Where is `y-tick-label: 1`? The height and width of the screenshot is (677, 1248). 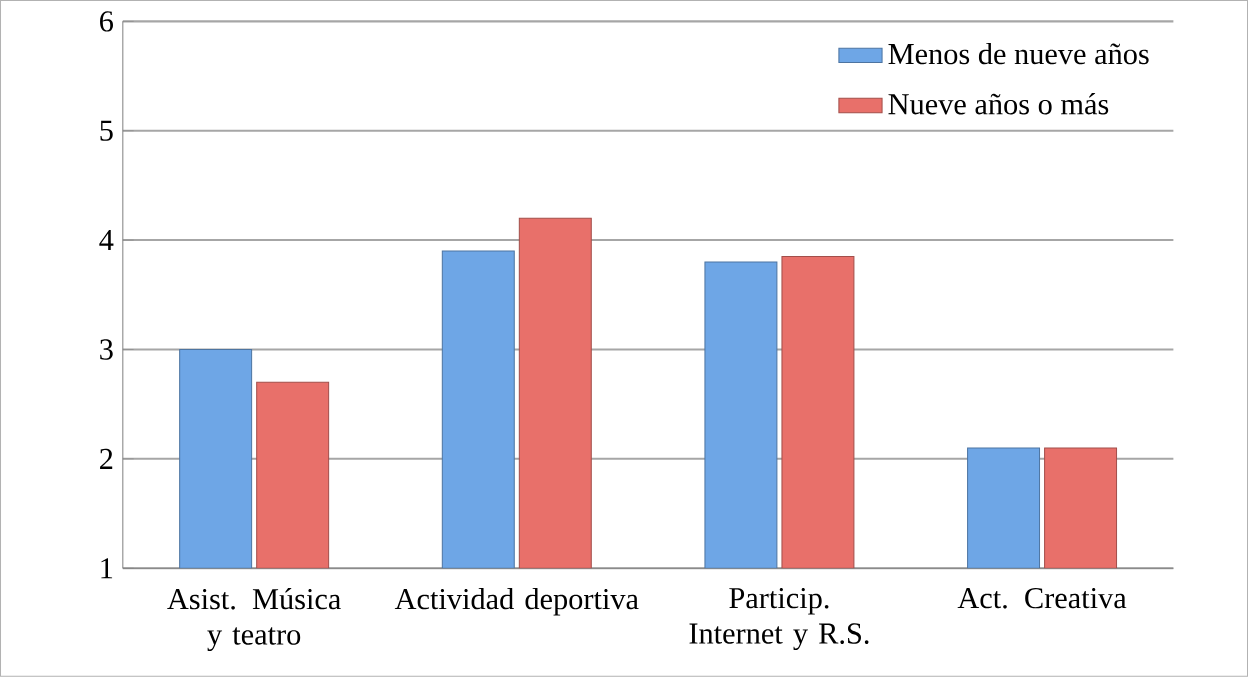
y-tick-label: 1 is located at coordinates (107, 568).